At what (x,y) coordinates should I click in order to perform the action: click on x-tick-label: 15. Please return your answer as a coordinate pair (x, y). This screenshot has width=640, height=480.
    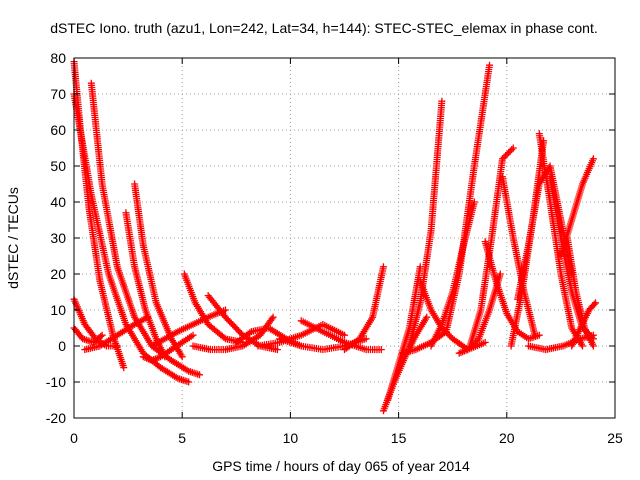
    Looking at the image, I should click on (399, 438).